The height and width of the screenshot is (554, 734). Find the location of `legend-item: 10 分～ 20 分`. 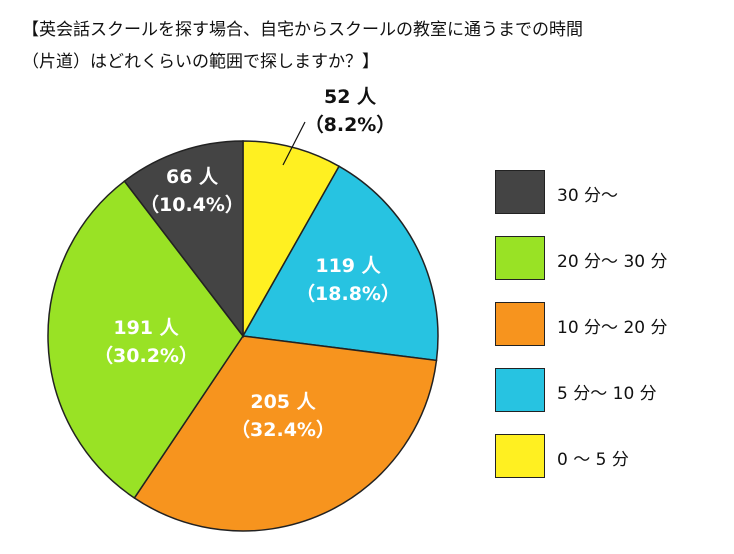

legend-item: 10 分～ 20 分 is located at coordinates (605, 325).